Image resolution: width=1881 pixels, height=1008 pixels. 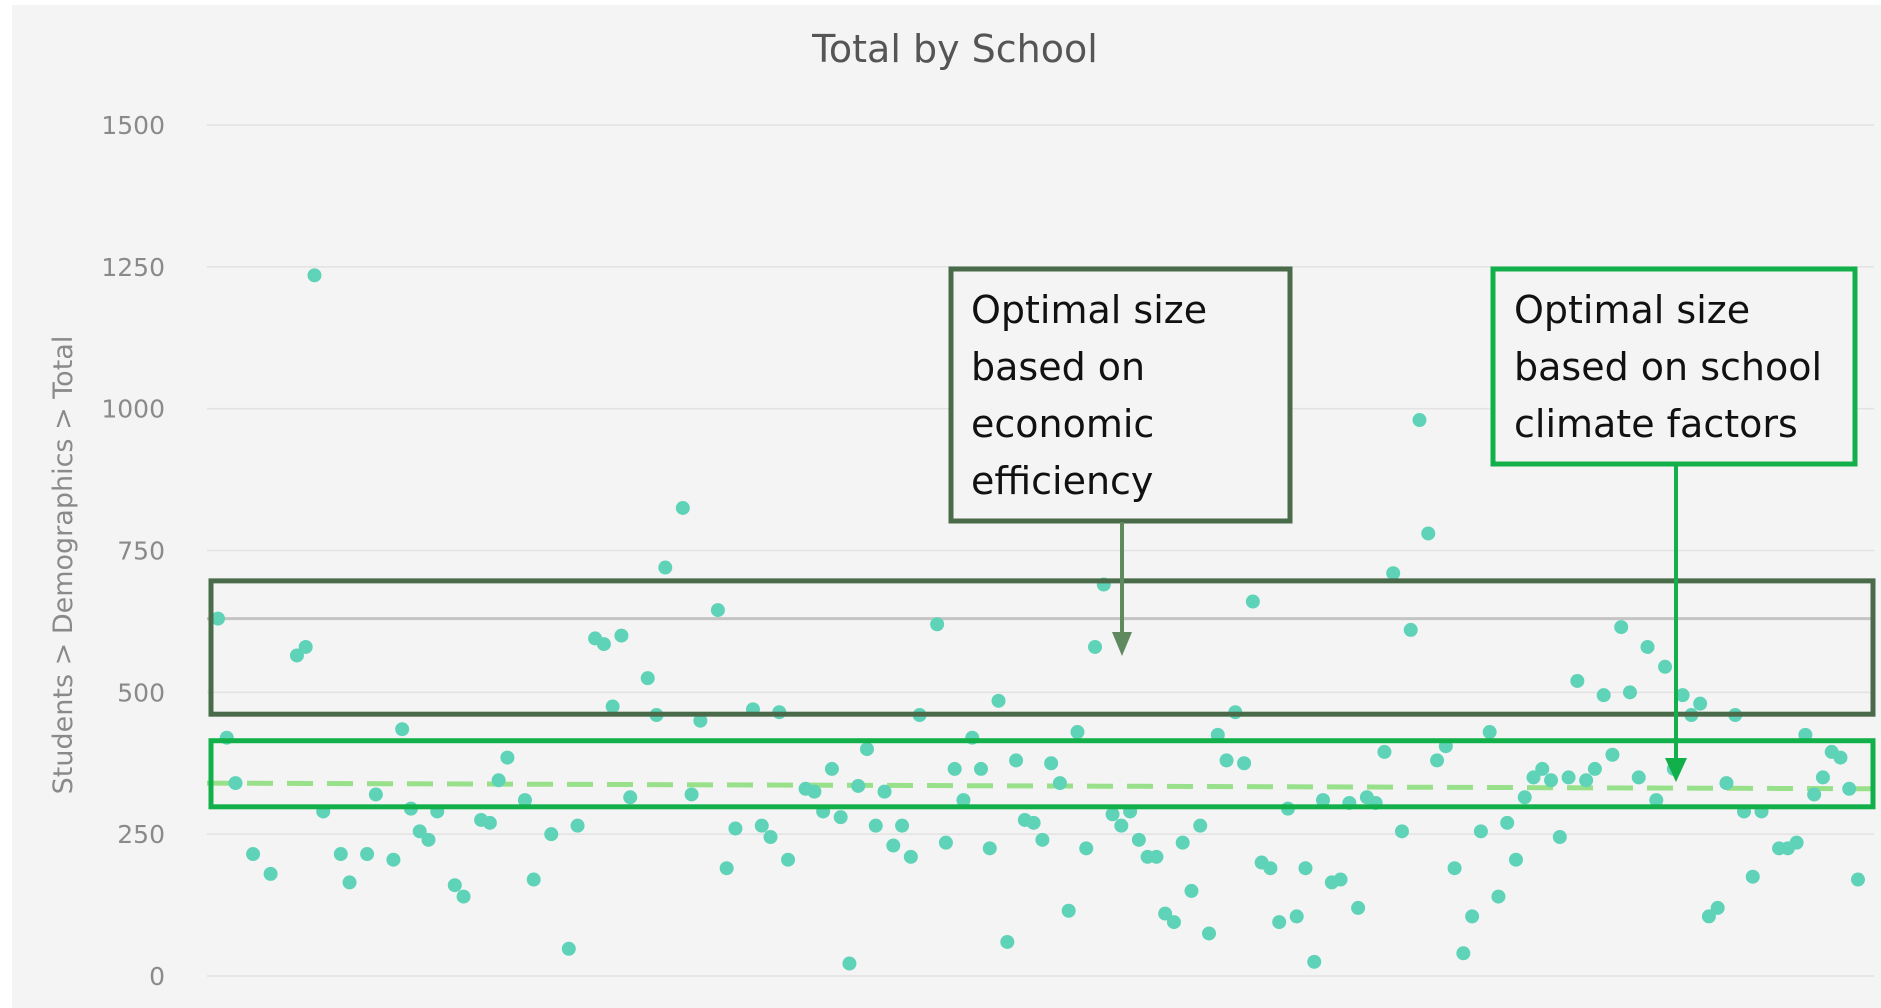 What do you see at coordinates (1120, 395) in the screenshot?
I see `callout-economic-efficiency` at bounding box center [1120, 395].